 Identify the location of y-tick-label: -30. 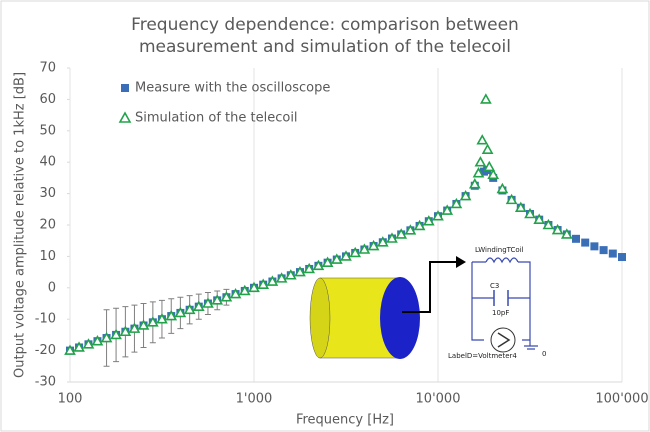
(45, 382).